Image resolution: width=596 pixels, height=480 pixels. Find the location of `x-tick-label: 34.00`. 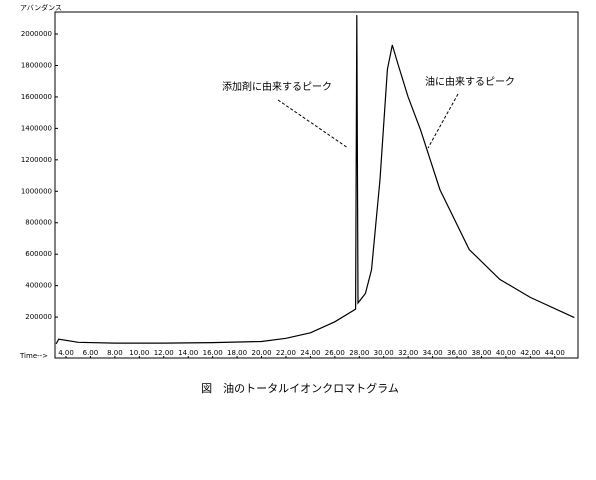

x-tick-label: 34.00 is located at coordinates (433, 353).